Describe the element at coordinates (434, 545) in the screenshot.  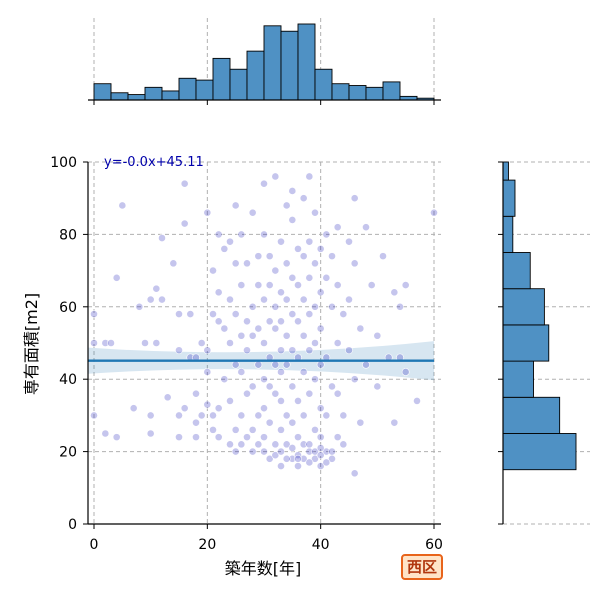
I see `x-tick-label: 60` at that location.